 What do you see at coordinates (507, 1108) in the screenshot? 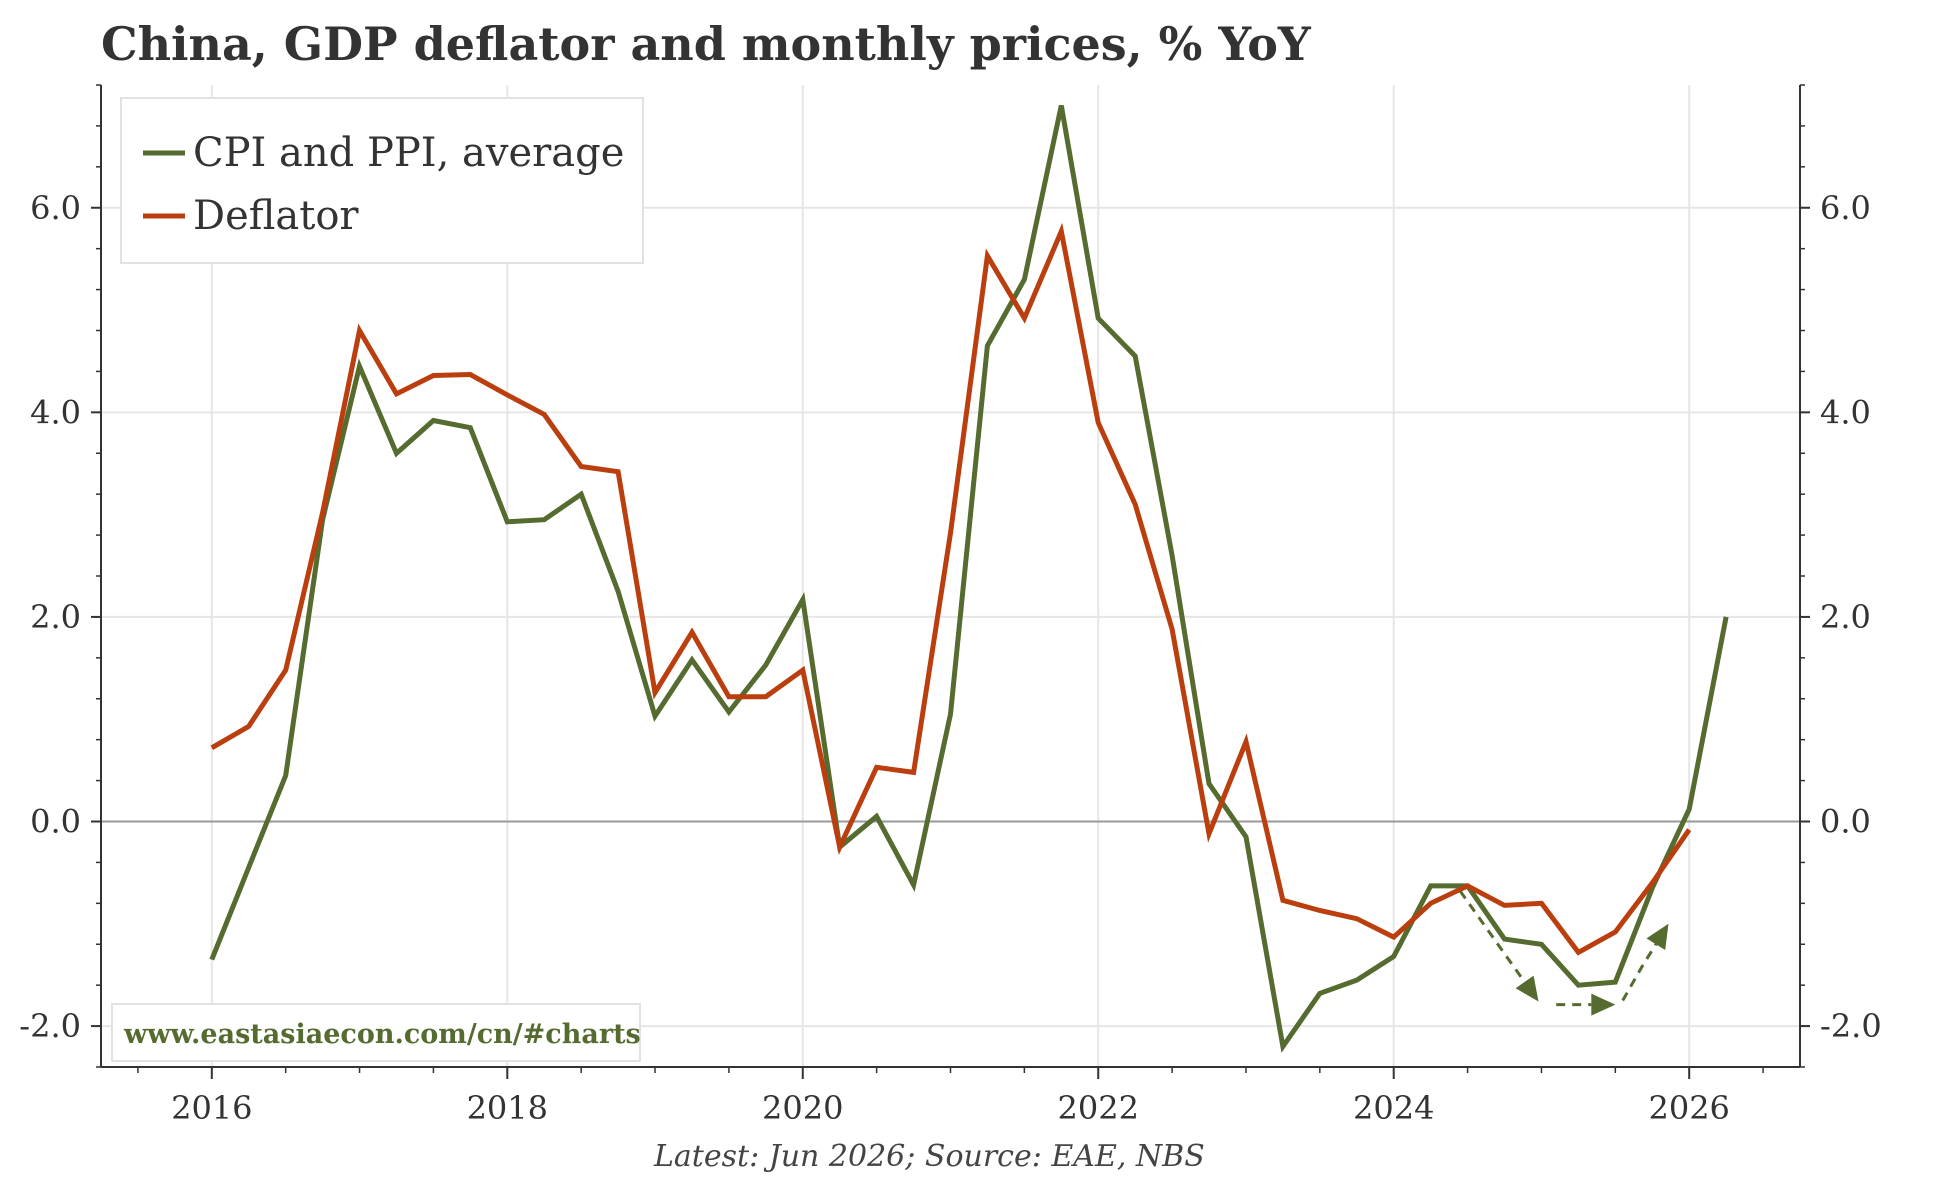
I see `x-tick-label: 2018` at bounding box center [507, 1108].